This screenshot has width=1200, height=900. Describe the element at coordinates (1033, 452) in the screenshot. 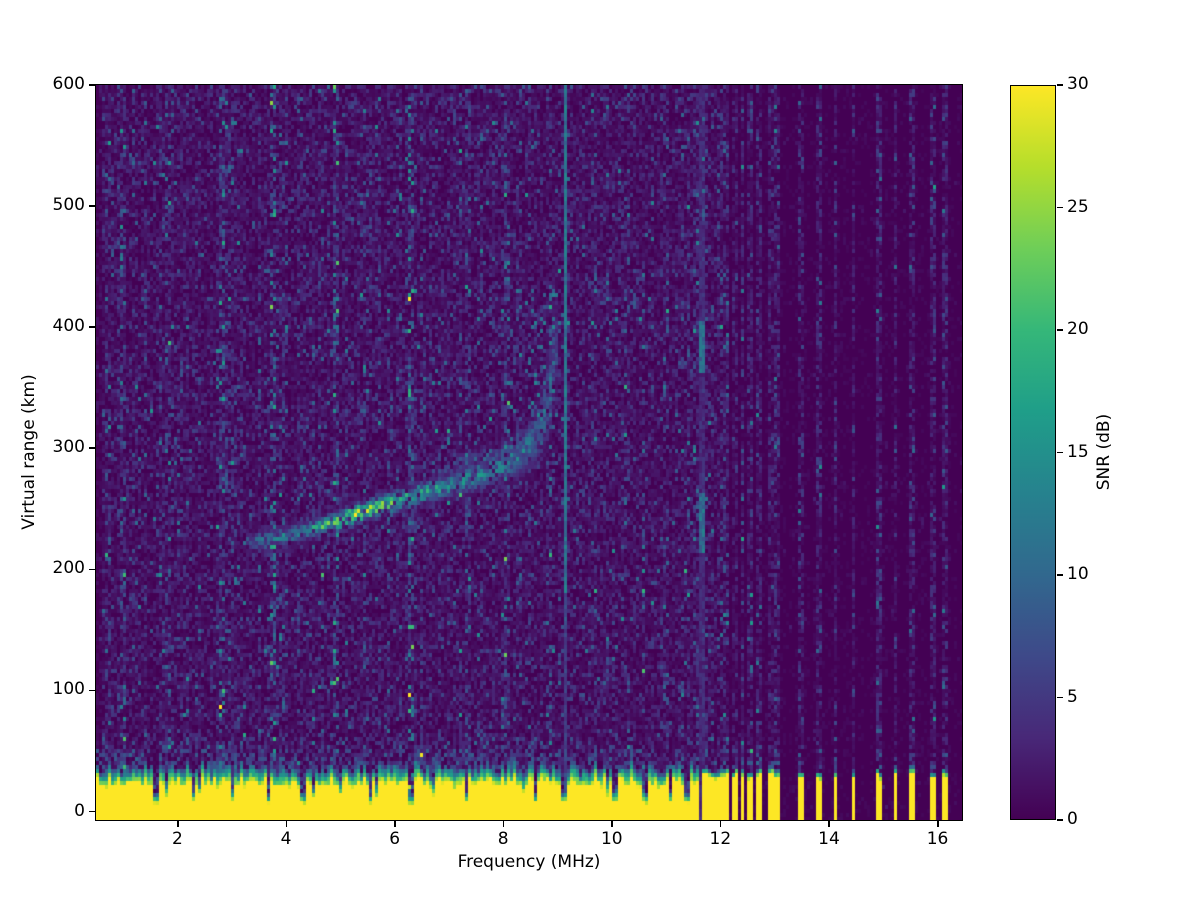

I see `colorbar-gradient` at that location.